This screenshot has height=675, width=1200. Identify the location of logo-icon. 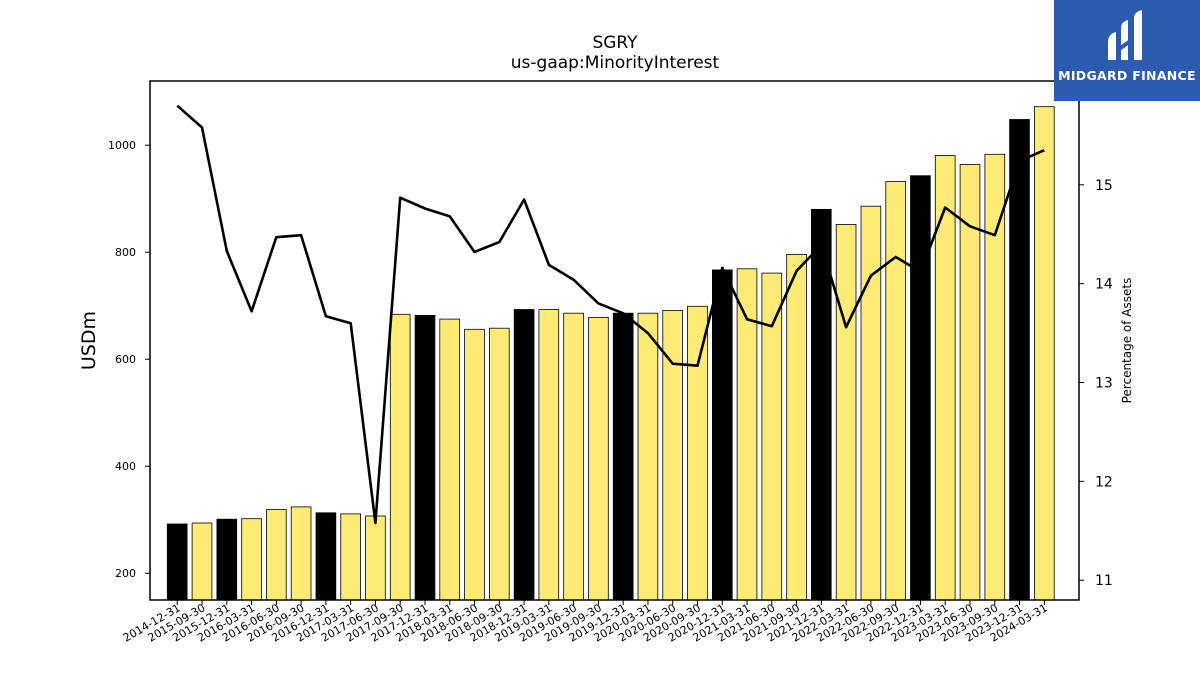
(1125, 35).